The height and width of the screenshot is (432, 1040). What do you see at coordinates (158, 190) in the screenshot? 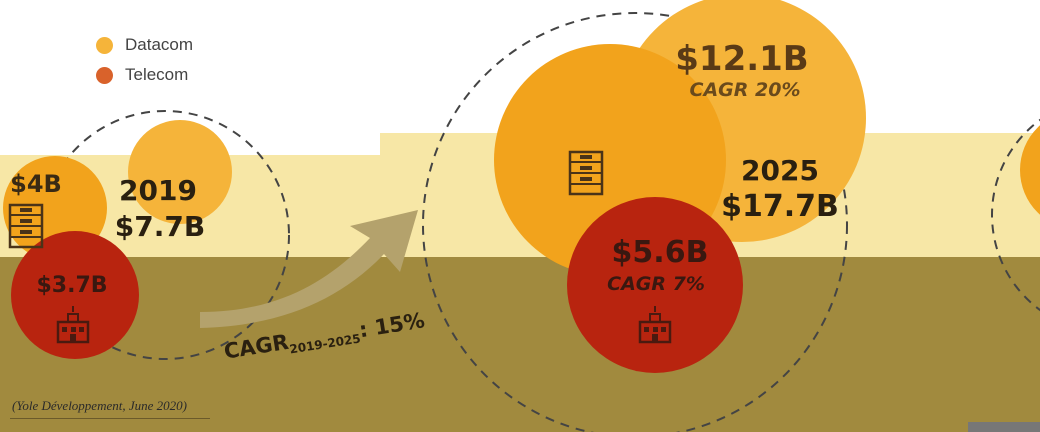
I see `year-2019: 2019` at bounding box center [158, 190].